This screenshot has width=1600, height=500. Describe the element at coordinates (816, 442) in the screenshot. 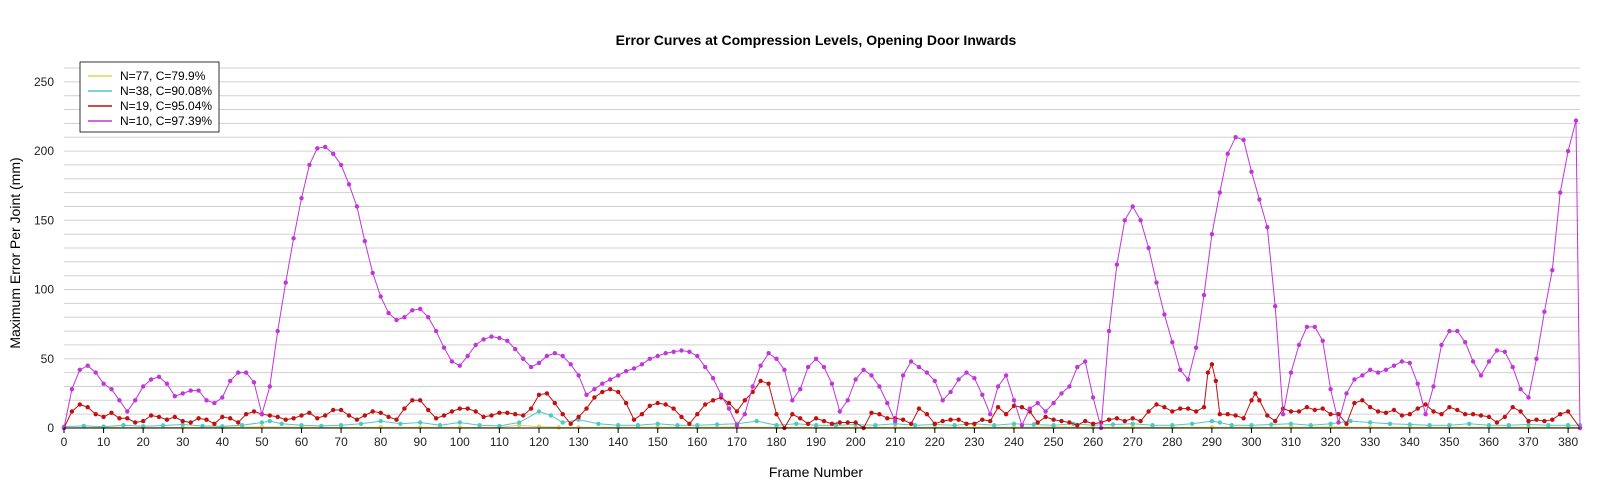

I see `x-tick-label: 190` at that location.